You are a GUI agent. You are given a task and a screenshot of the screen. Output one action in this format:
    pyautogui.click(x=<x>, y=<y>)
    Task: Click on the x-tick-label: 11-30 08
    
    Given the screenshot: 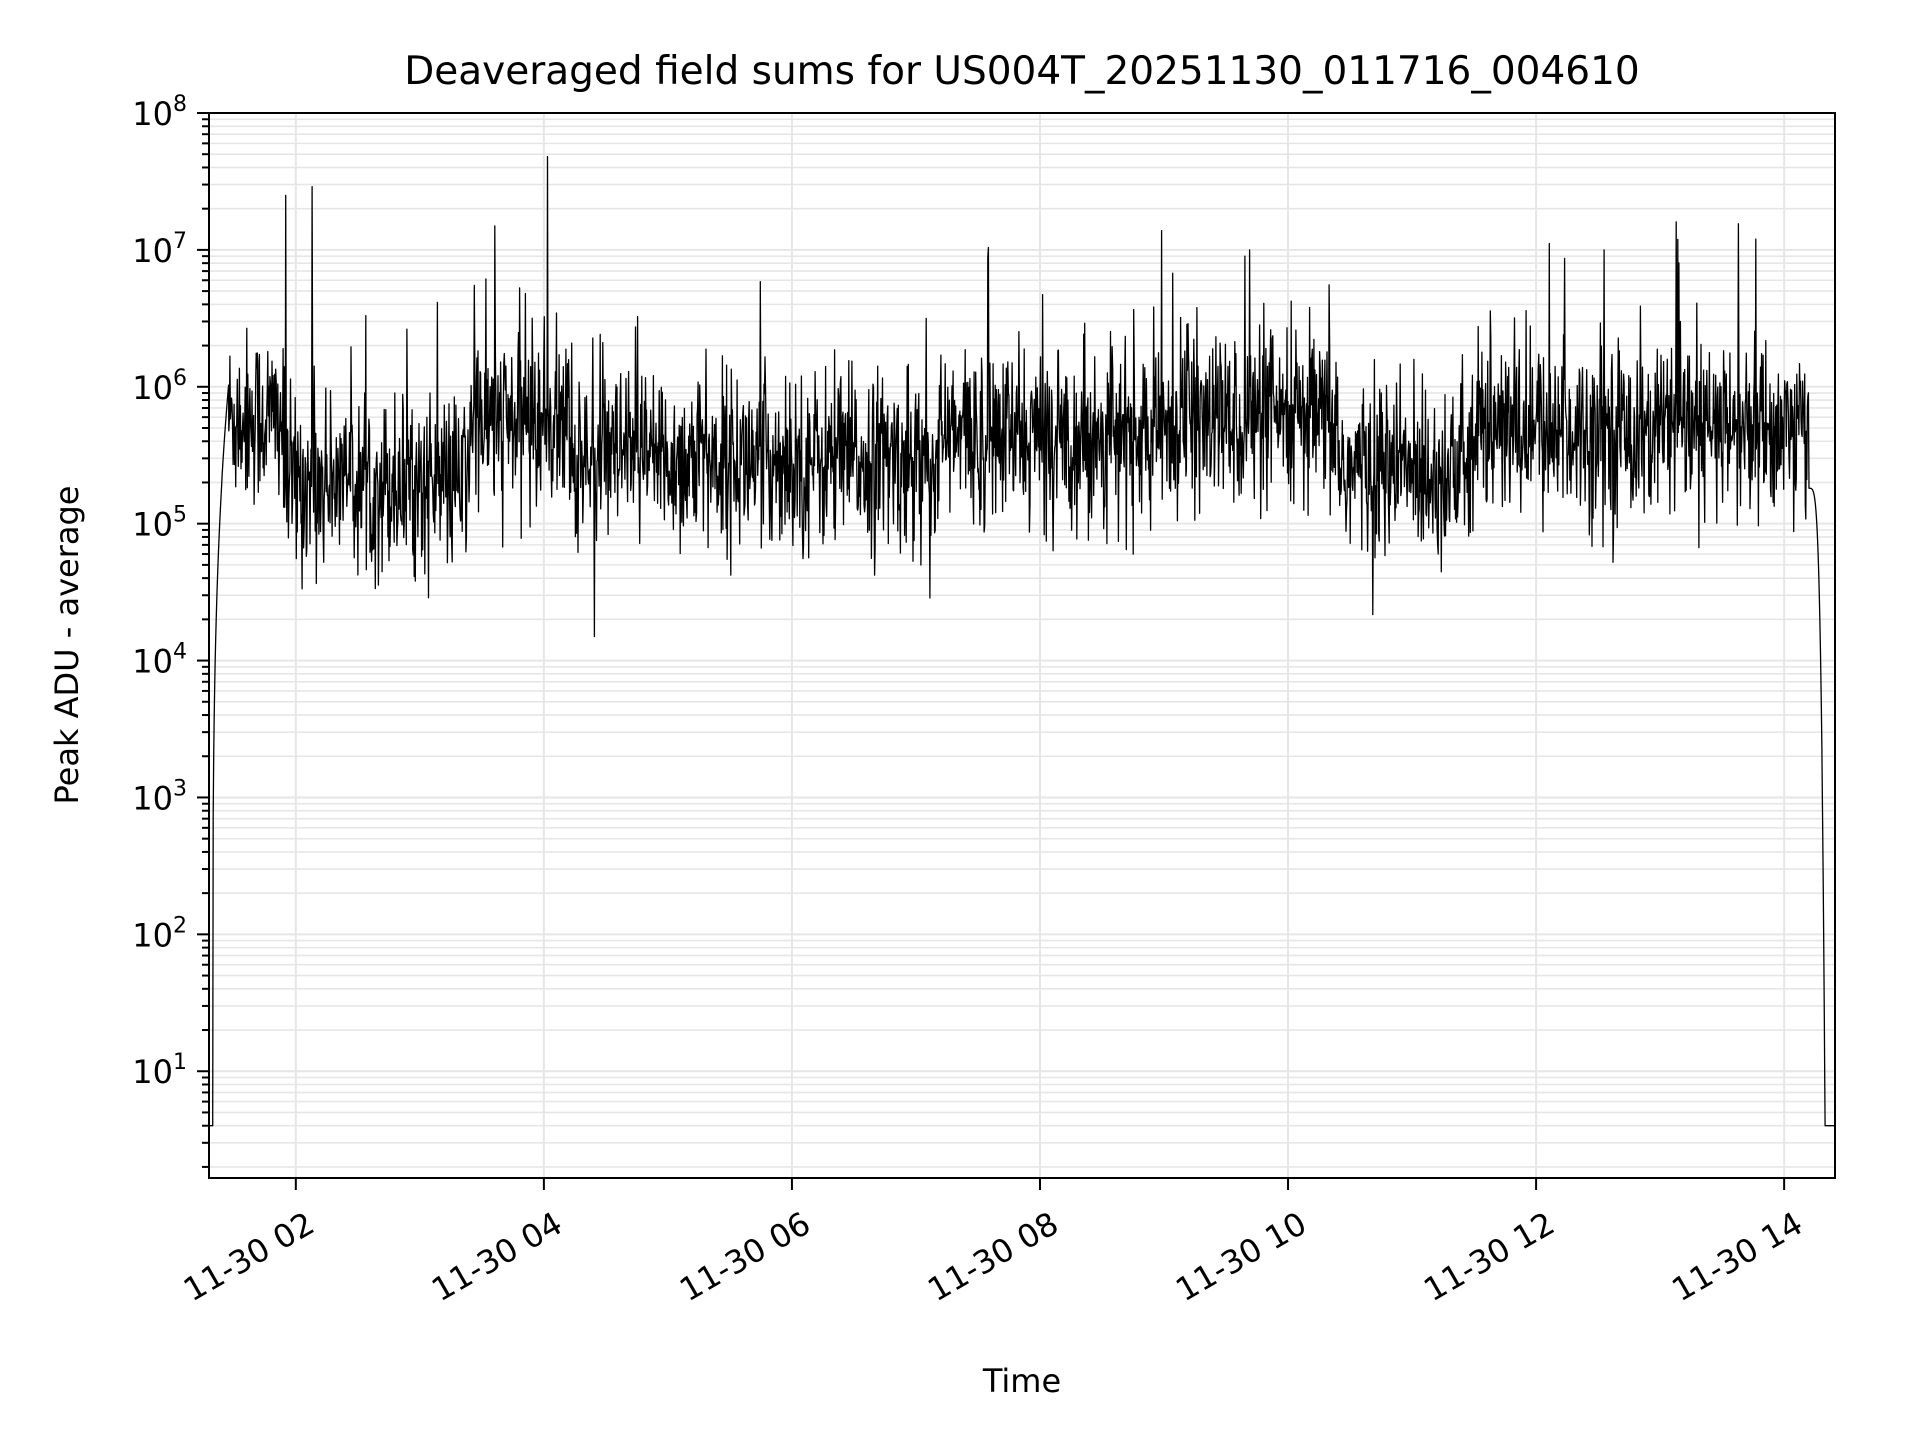 What is the action you would take?
    pyautogui.click(x=993, y=1256)
    